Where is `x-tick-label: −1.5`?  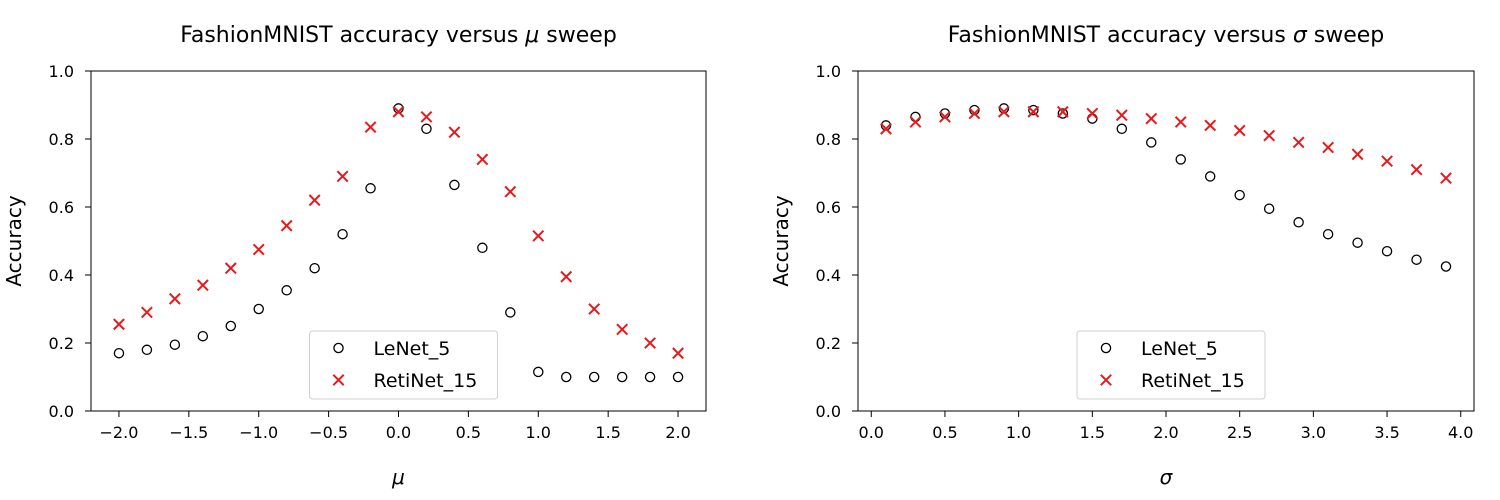 x-tick-label: −1.5 is located at coordinates (188, 432).